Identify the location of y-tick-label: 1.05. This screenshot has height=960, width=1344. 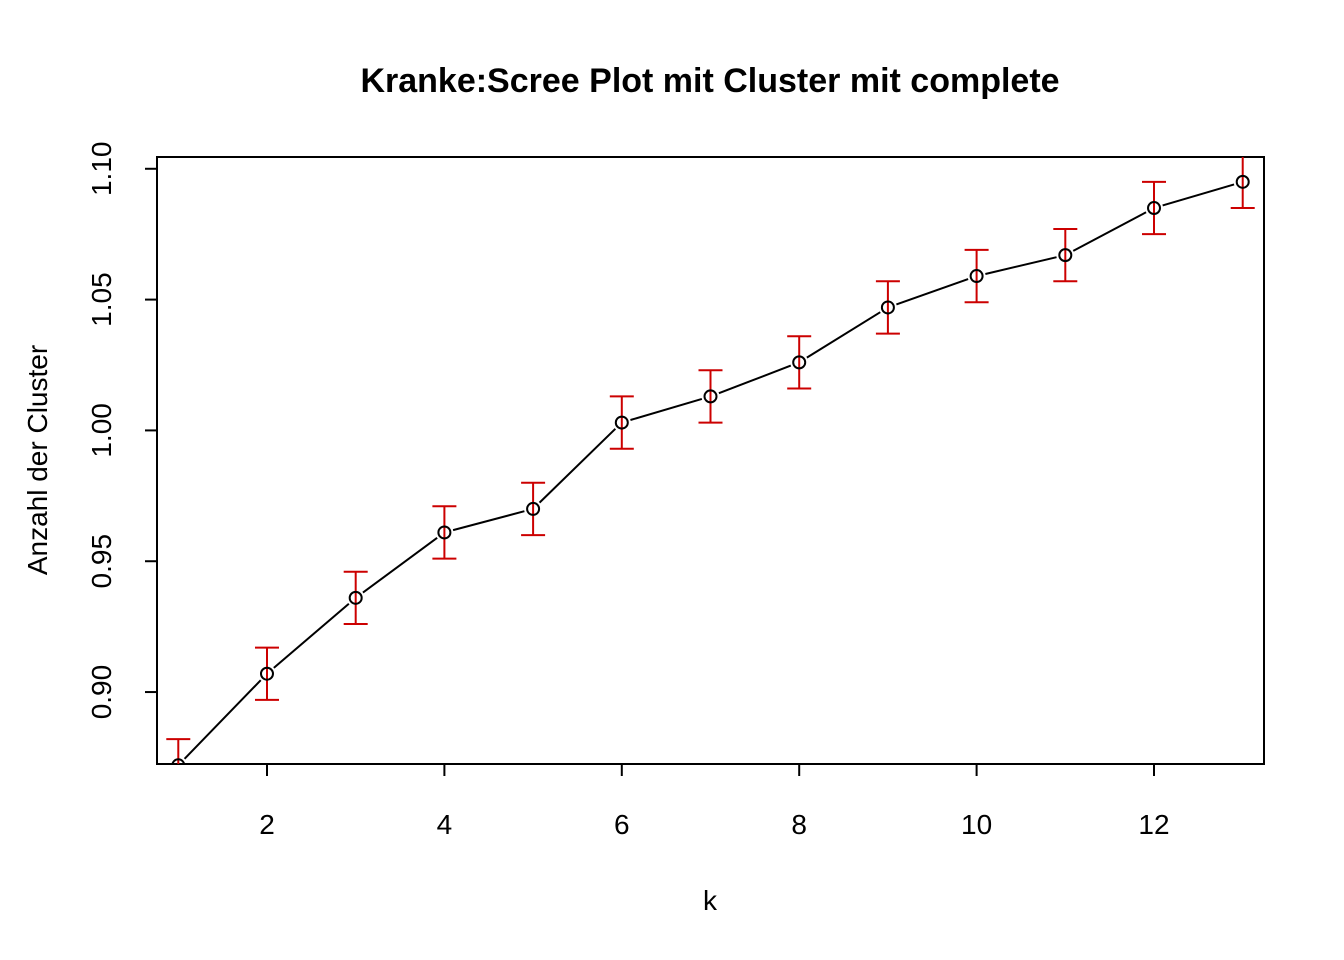
(101, 299).